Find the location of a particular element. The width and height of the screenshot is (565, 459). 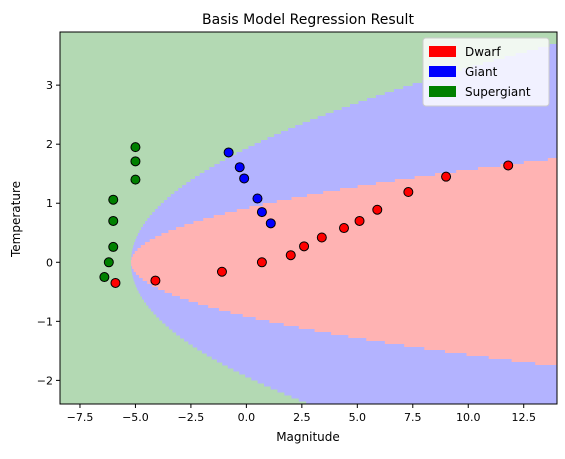

y-tick-label: 1 is located at coordinates (49, 203).